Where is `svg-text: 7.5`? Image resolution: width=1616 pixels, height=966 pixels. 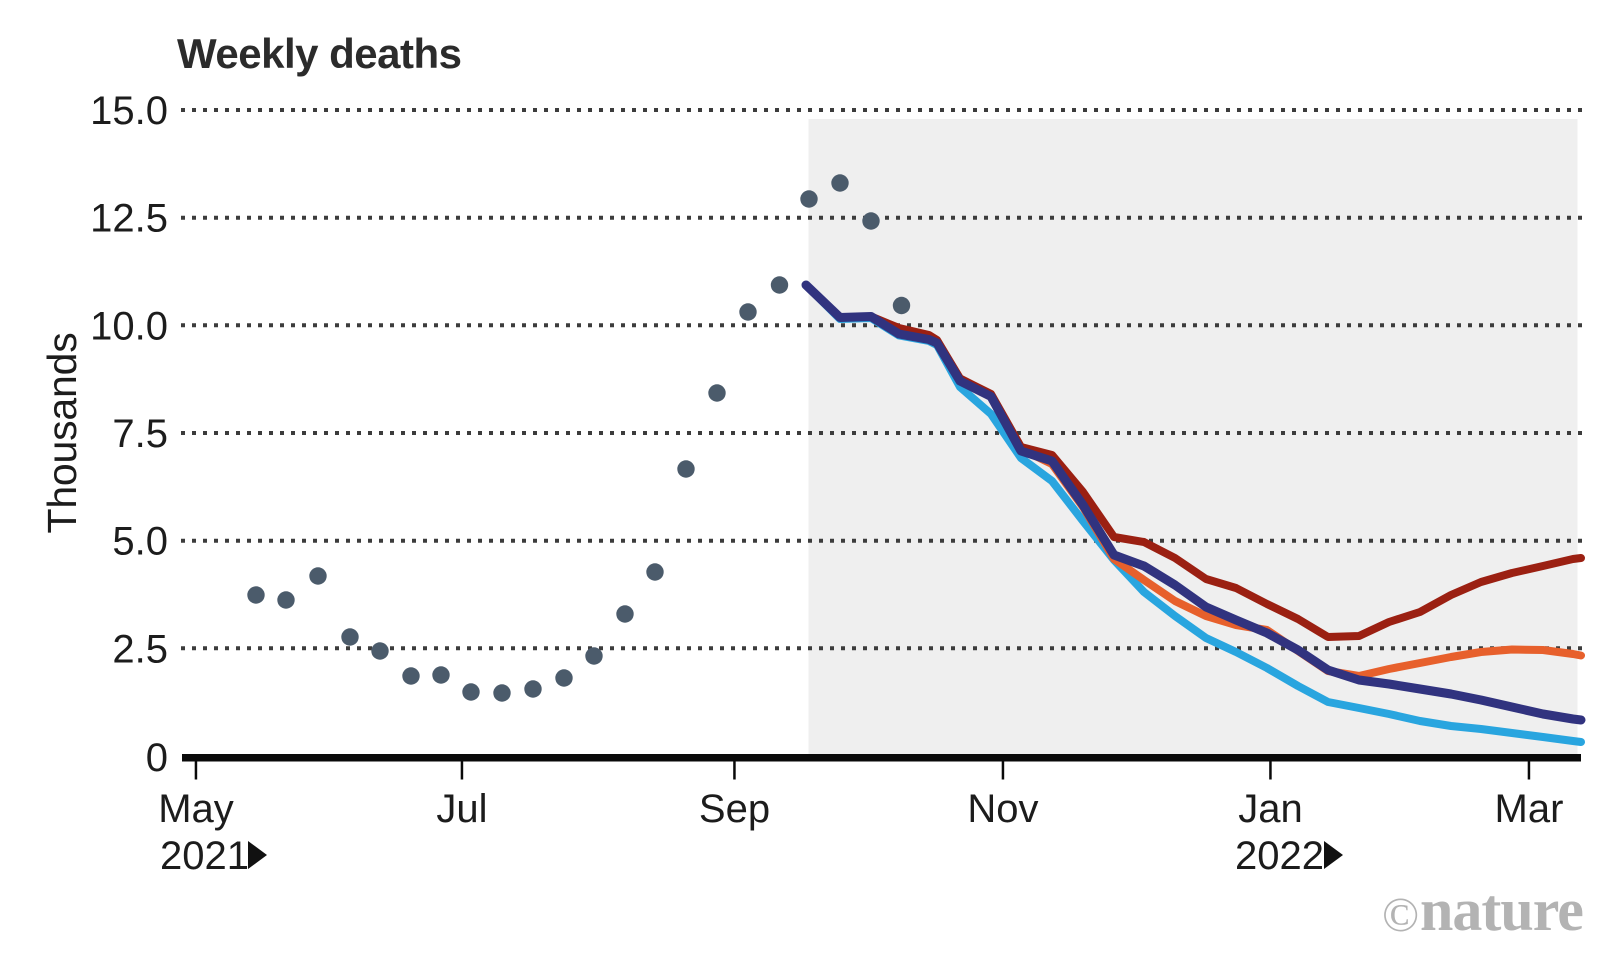 svg-text: 7.5 is located at coordinates (140, 434).